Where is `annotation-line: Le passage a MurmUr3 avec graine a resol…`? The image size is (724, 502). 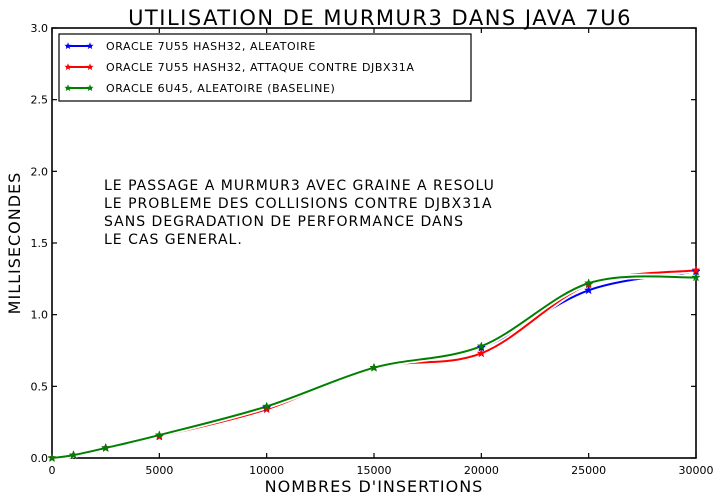
annotation-line: Le passage a MurmUr3 avec graine a resol… is located at coordinates (299, 186).